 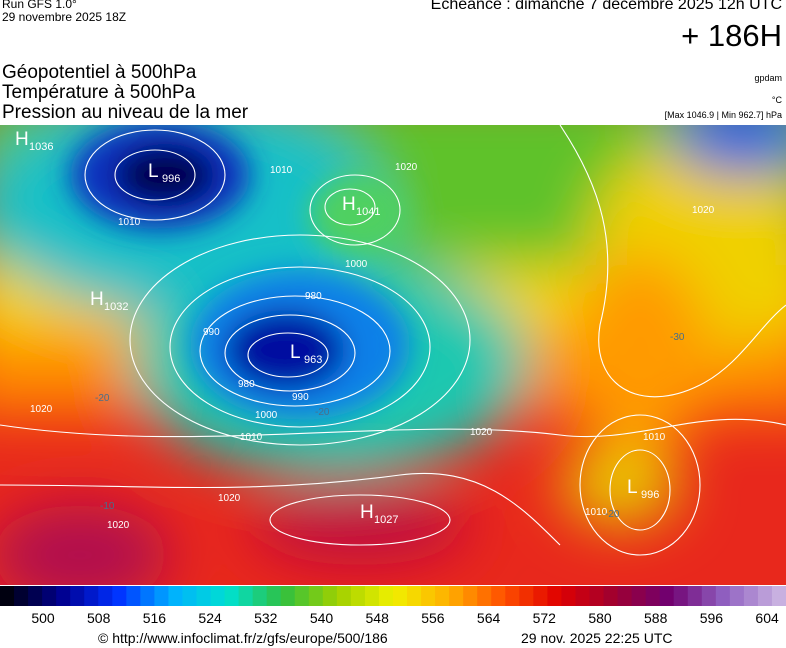 What do you see at coordinates (99, 72) in the screenshot?
I see `field: Géopotentiel à 500hPa` at bounding box center [99, 72].